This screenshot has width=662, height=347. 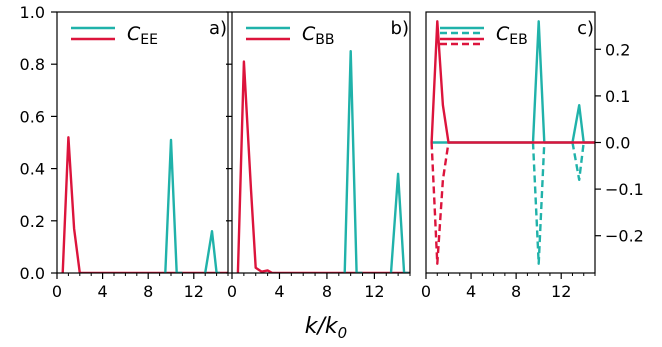 What do you see at coordinates (400, 28) in the screenshot?
I see `panel-label: b)` at bounding box center [400, 28].